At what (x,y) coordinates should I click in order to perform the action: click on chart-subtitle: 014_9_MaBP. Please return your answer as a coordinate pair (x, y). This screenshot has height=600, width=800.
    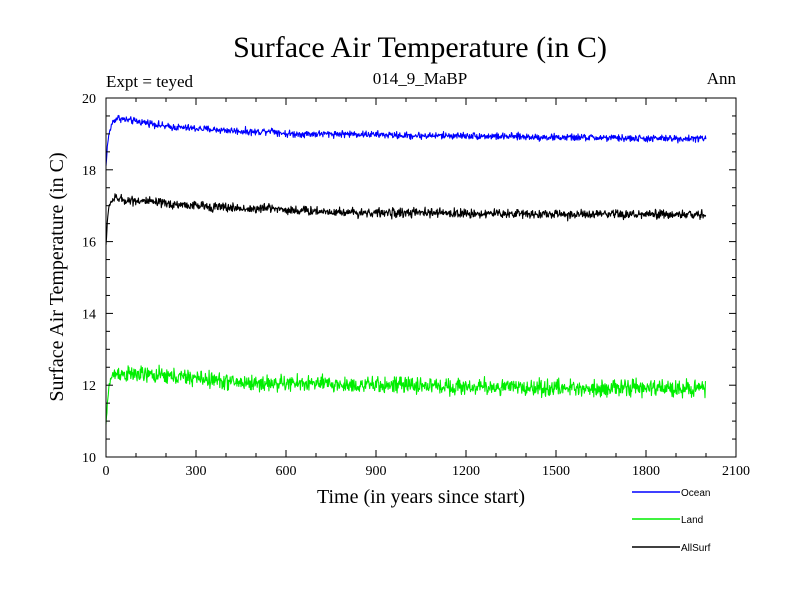
    Looking at the image, I should click on (420, 78).